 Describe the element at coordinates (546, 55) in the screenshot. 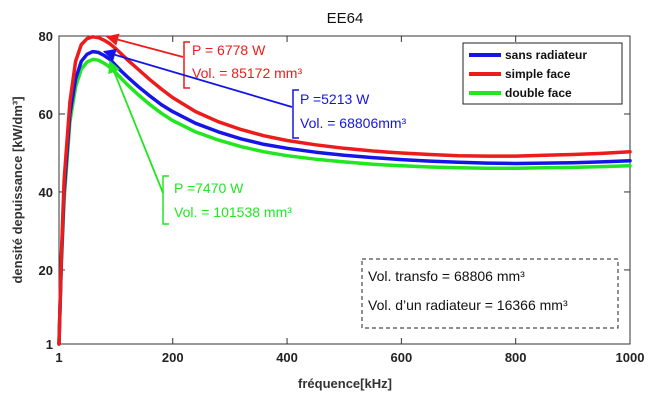

I see `legend-entry: sans radiateur` at that location.